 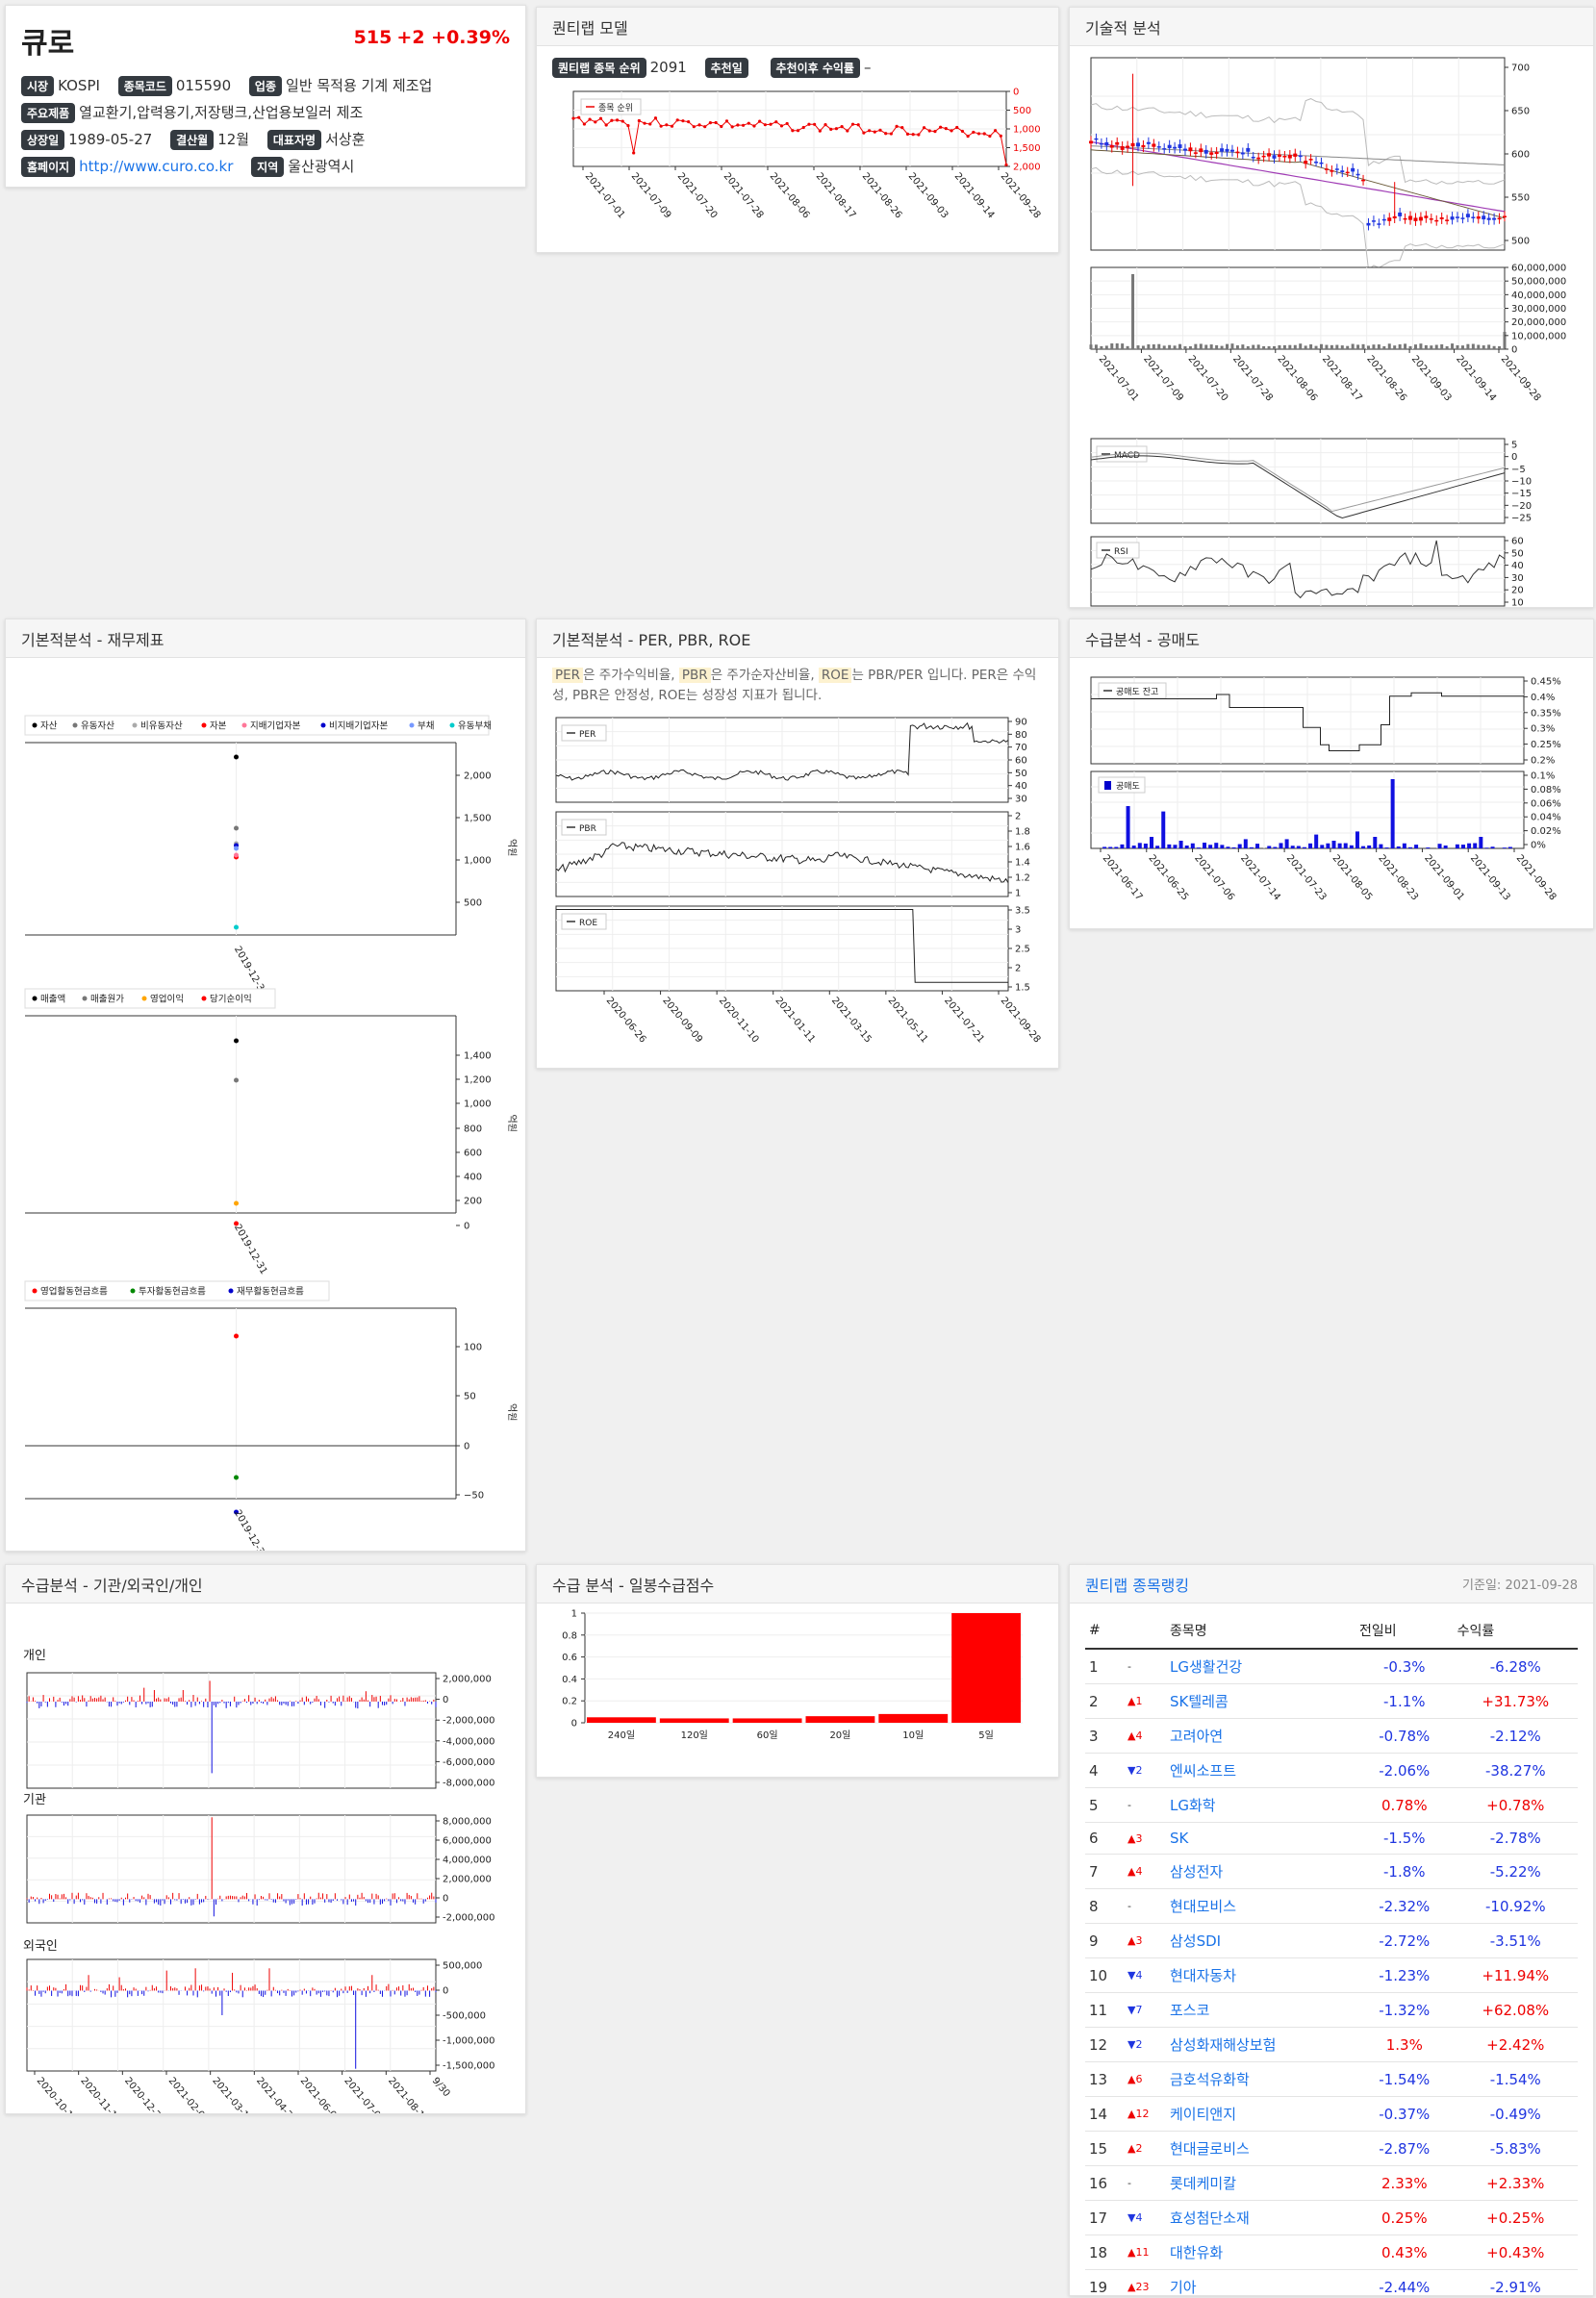 What do you see at coordinates (1203, 1771) in the screenshot?
I see `stock-link: 엔씨소프트` at bounding box center [1203, 1771].